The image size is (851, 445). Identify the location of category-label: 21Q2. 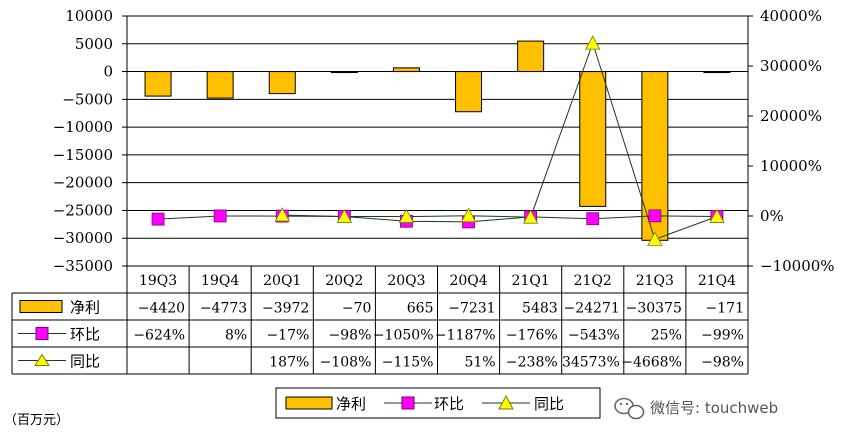
(593, 281).